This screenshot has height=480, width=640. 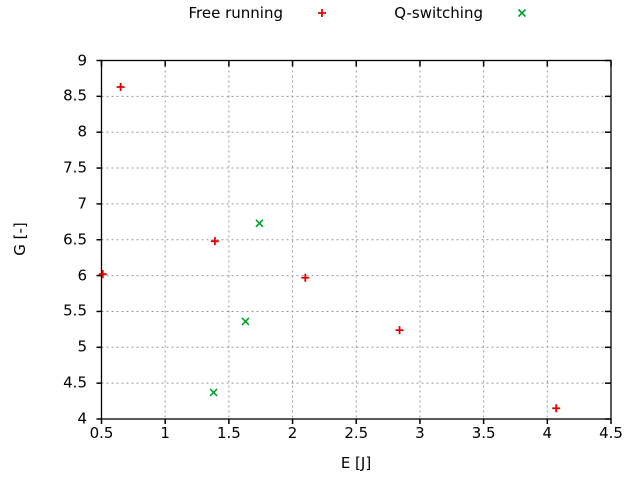 I want to click on legend-label-q-switching: Q-switching, so click(x=438, y=13).